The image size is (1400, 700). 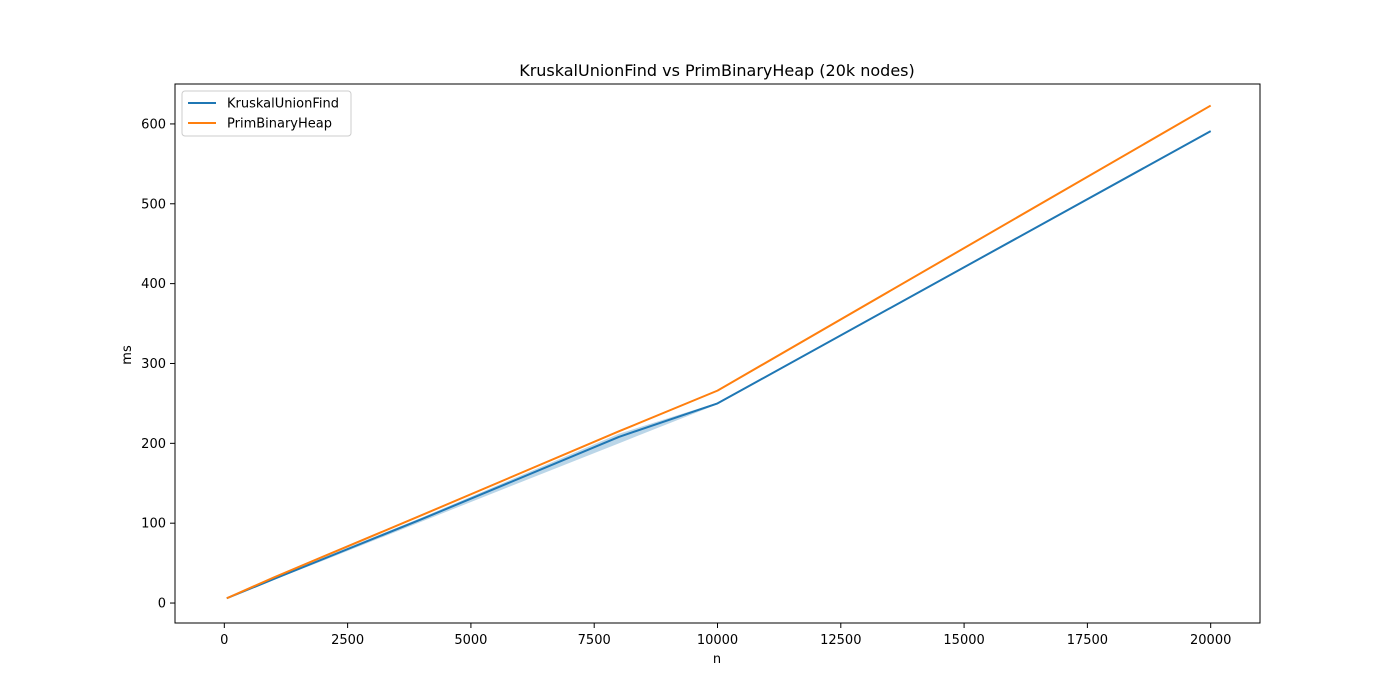 I want to click on y-axis-label: ms, so click(x=127, y=355).